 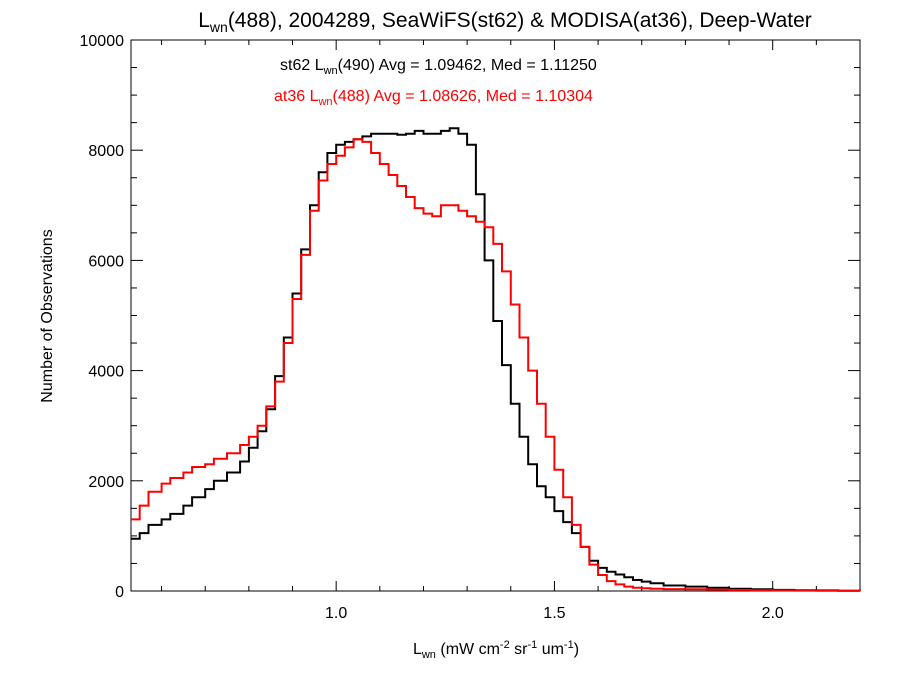 I want to click on y-tick-label: 10000, so click(x=102, y=41).